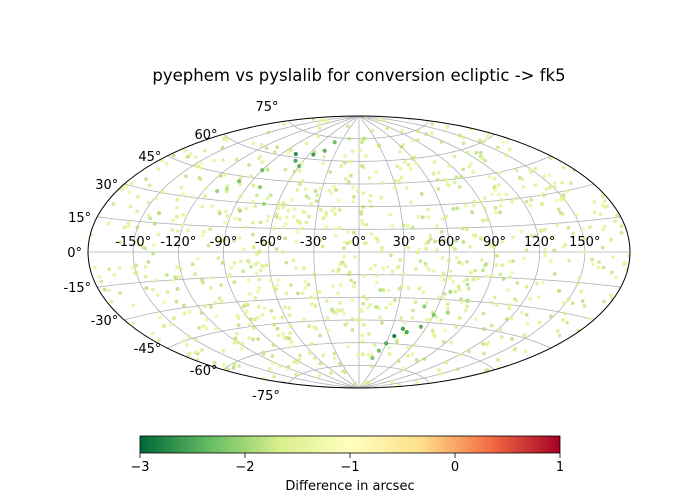 The image size is (700, 500). I want to click on y-tick-label: 0°, so click(74, 253).